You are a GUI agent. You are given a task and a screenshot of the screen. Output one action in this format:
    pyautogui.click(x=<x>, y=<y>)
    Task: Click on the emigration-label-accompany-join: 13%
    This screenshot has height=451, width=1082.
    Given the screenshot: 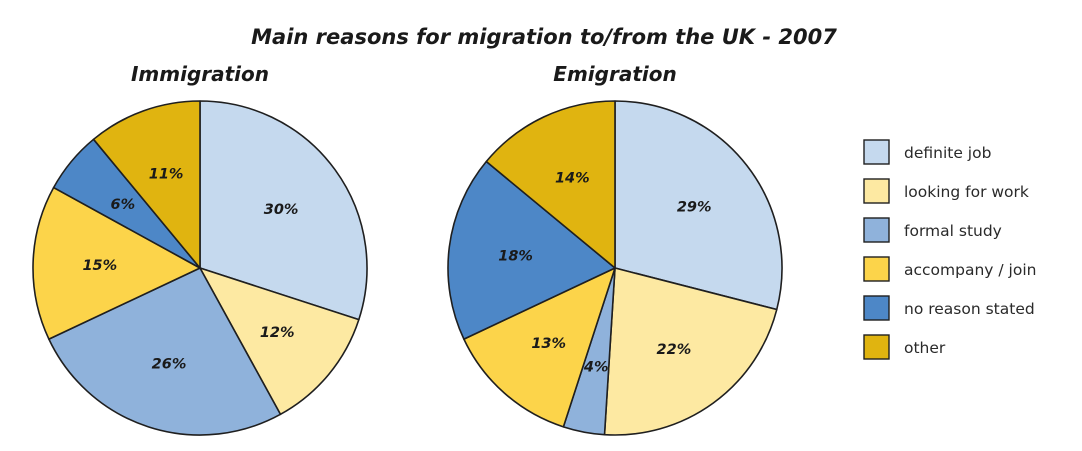 What is the action you would take?
    pyautogui.click(x=548, y=344)
    